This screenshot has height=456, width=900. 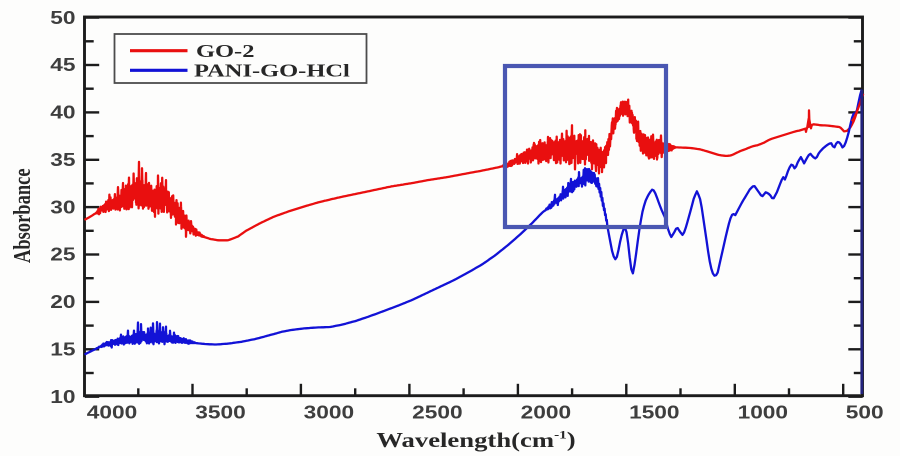 I want to click on svg-text: Wavelength(cm-1), so click(x=475, y=440).